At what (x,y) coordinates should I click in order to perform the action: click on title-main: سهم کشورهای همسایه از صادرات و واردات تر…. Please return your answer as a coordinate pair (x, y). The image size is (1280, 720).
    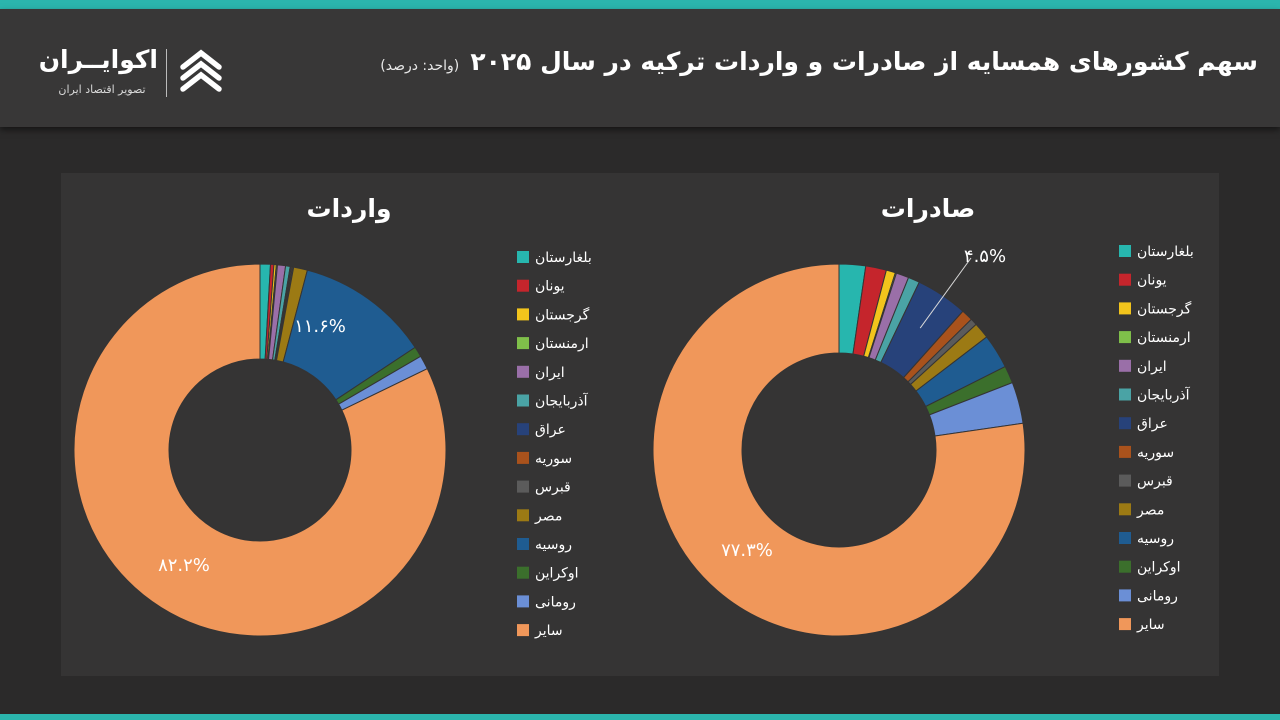
    Looking at the image, I should click on (864, 61).